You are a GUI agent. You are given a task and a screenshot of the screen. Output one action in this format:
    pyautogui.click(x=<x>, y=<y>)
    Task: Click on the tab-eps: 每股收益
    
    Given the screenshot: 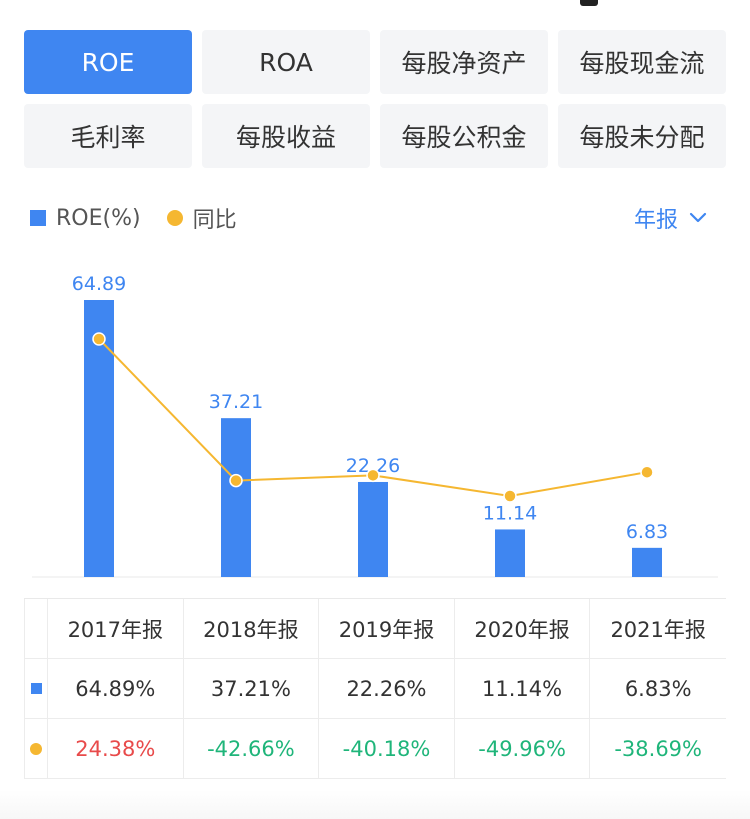 What is the action you would take?
    pyautogui.click(x=286, y=136)
    